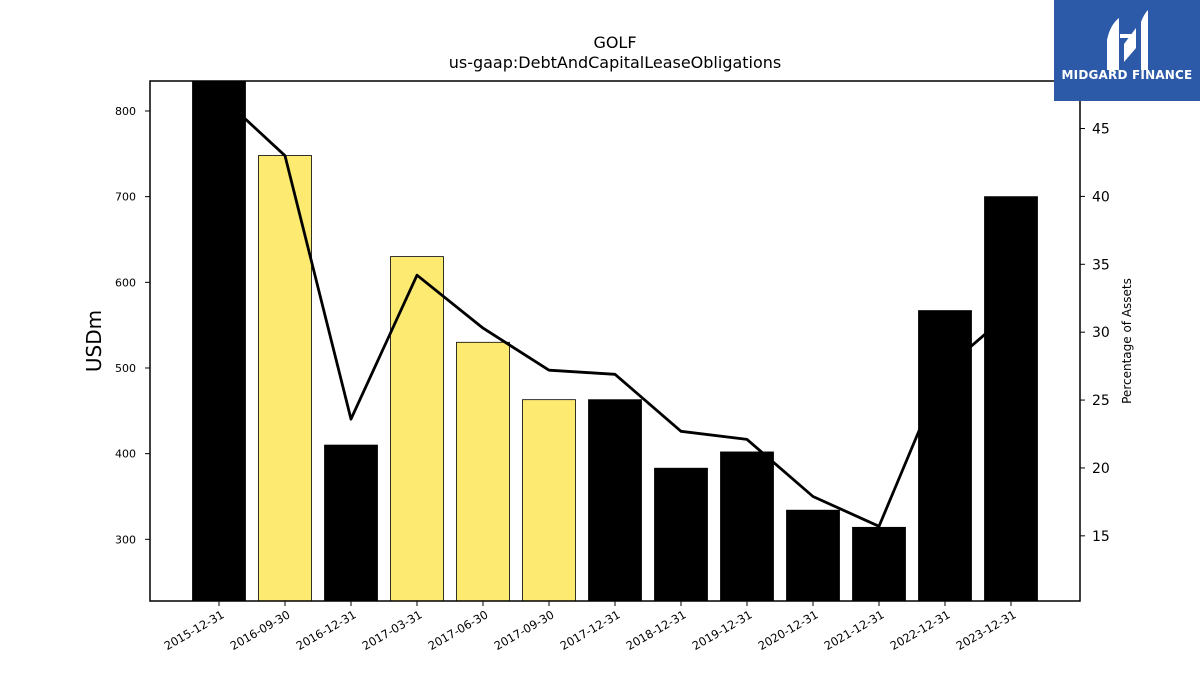  What do you see at coordinates (788, 630) in the screenshot?
I see `x-tick-label-2020-12-31: 2020-12-31` at bounding box center [788, 630].